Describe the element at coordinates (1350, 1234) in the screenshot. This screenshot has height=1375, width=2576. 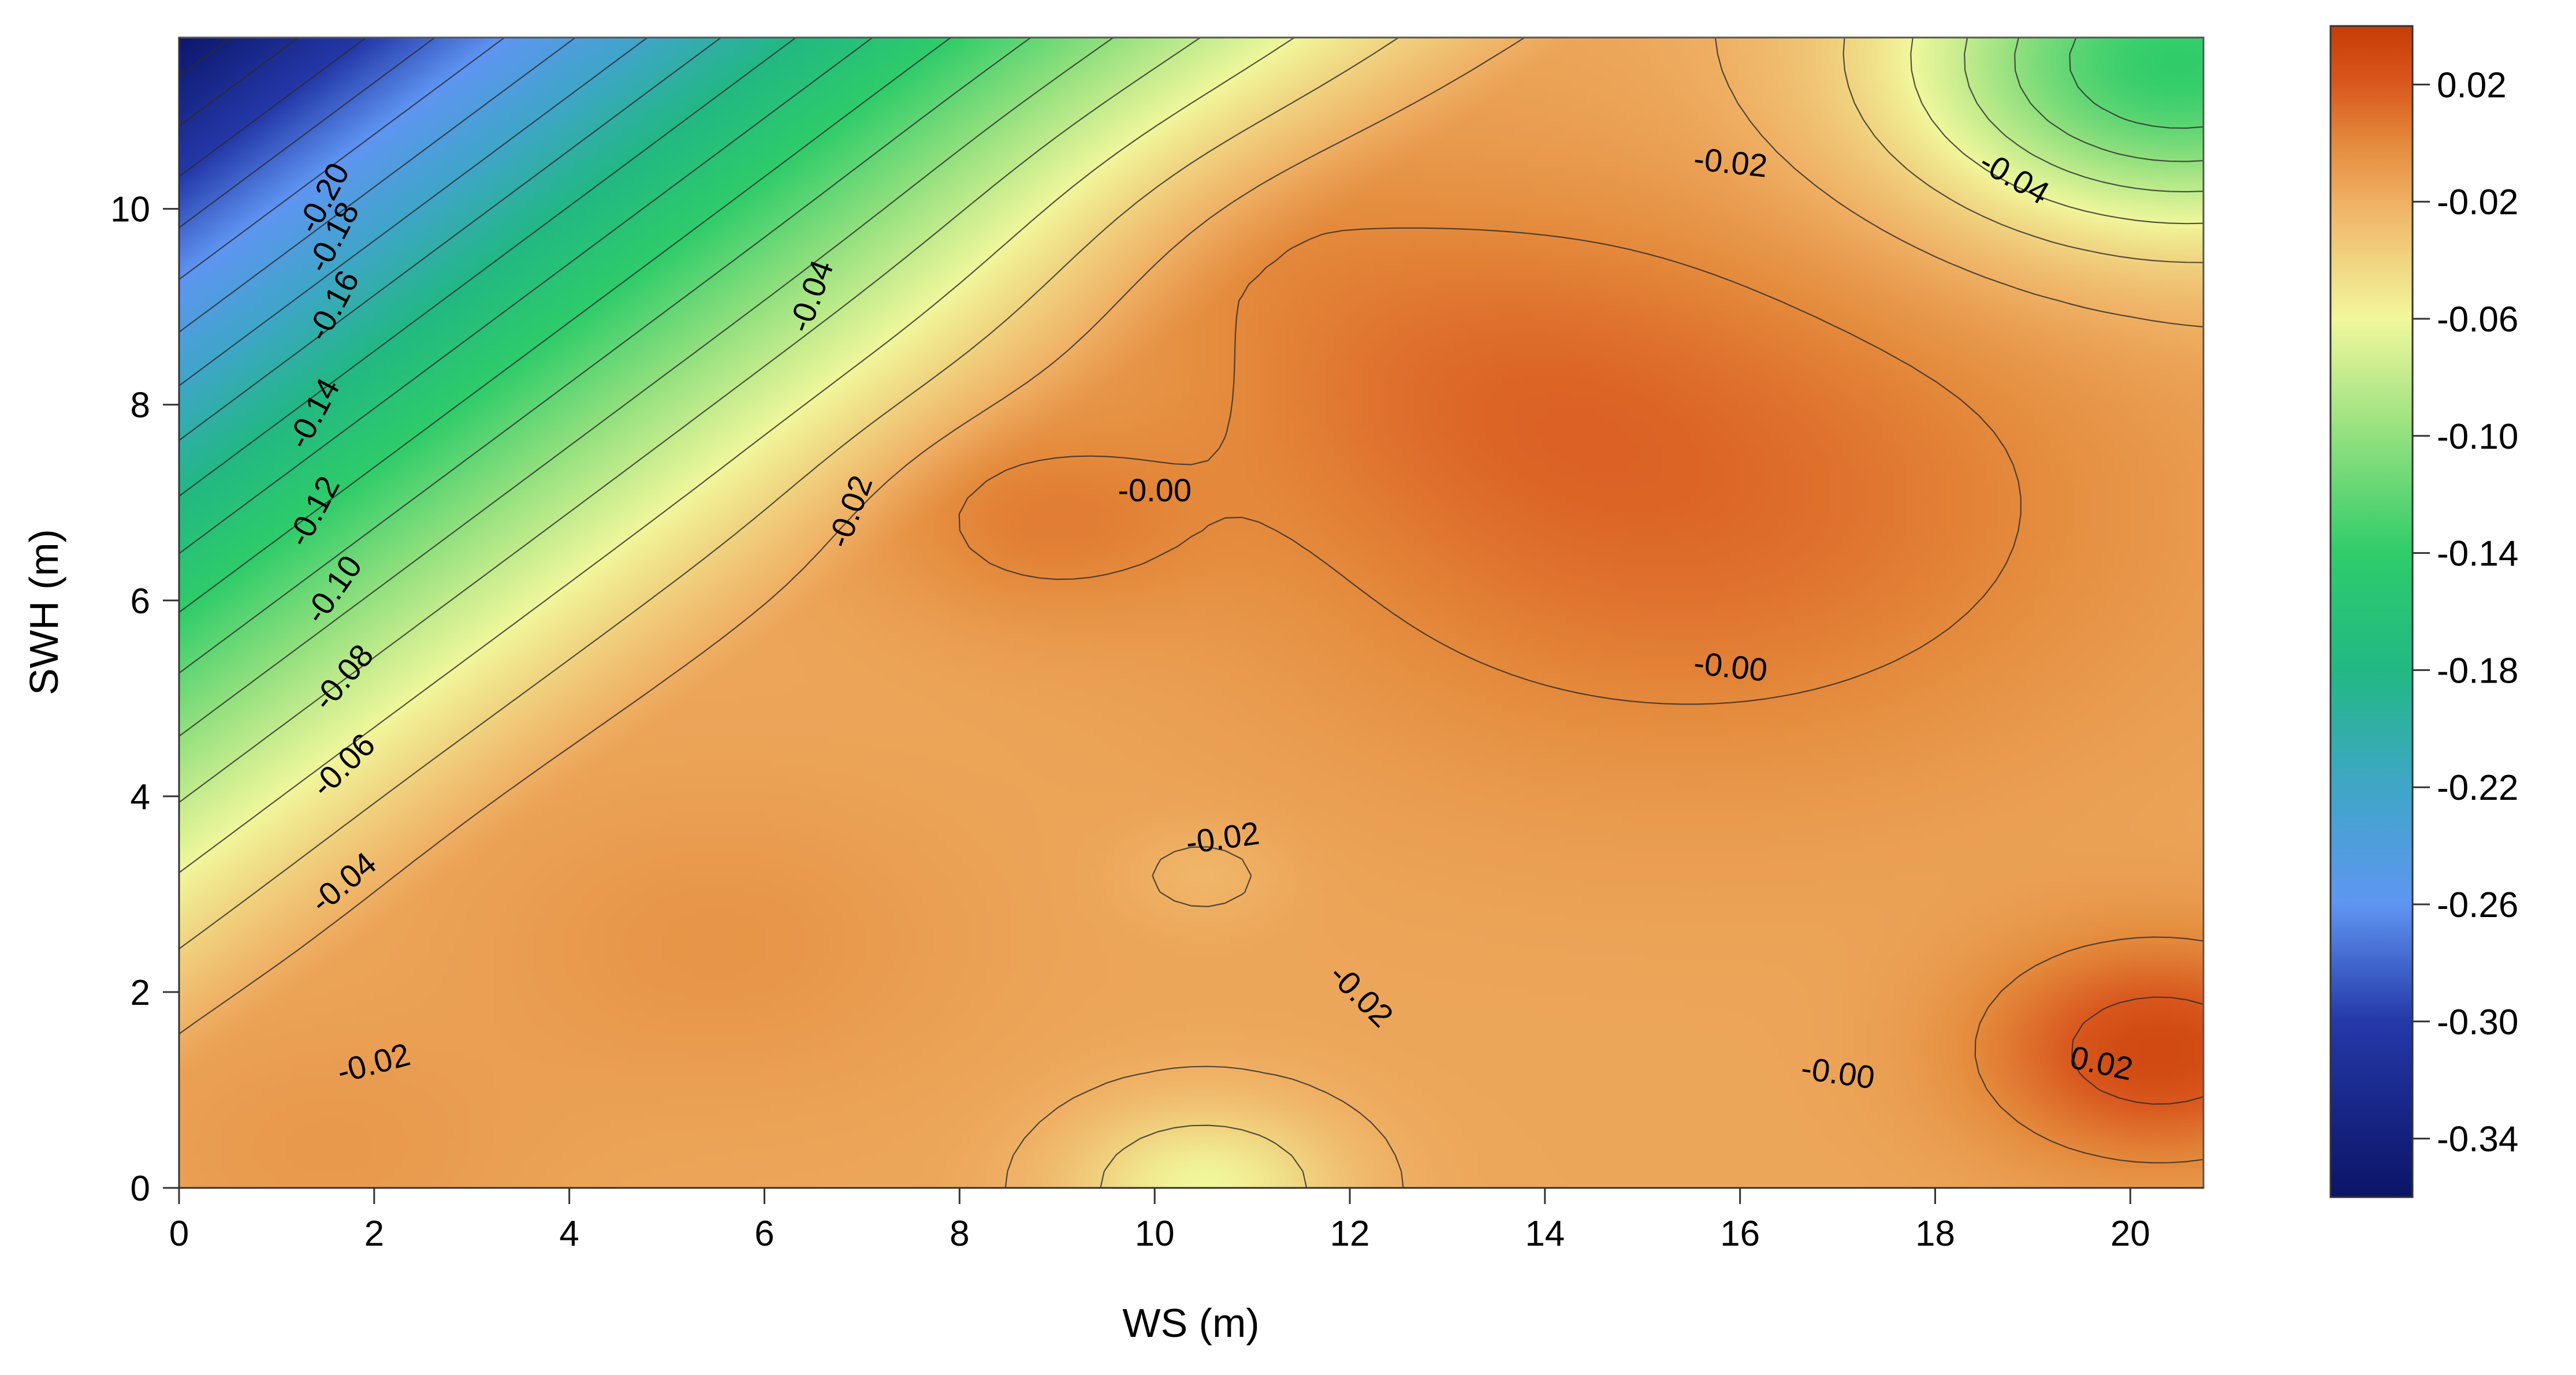
I see `x-tick-label: 12` at that location.